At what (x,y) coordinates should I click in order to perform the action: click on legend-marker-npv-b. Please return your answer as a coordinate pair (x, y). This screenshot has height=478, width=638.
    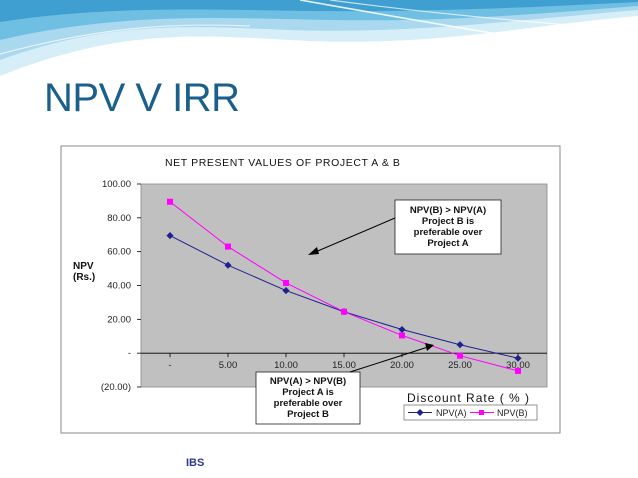
    Looking at the image, I should click on (481, 412).